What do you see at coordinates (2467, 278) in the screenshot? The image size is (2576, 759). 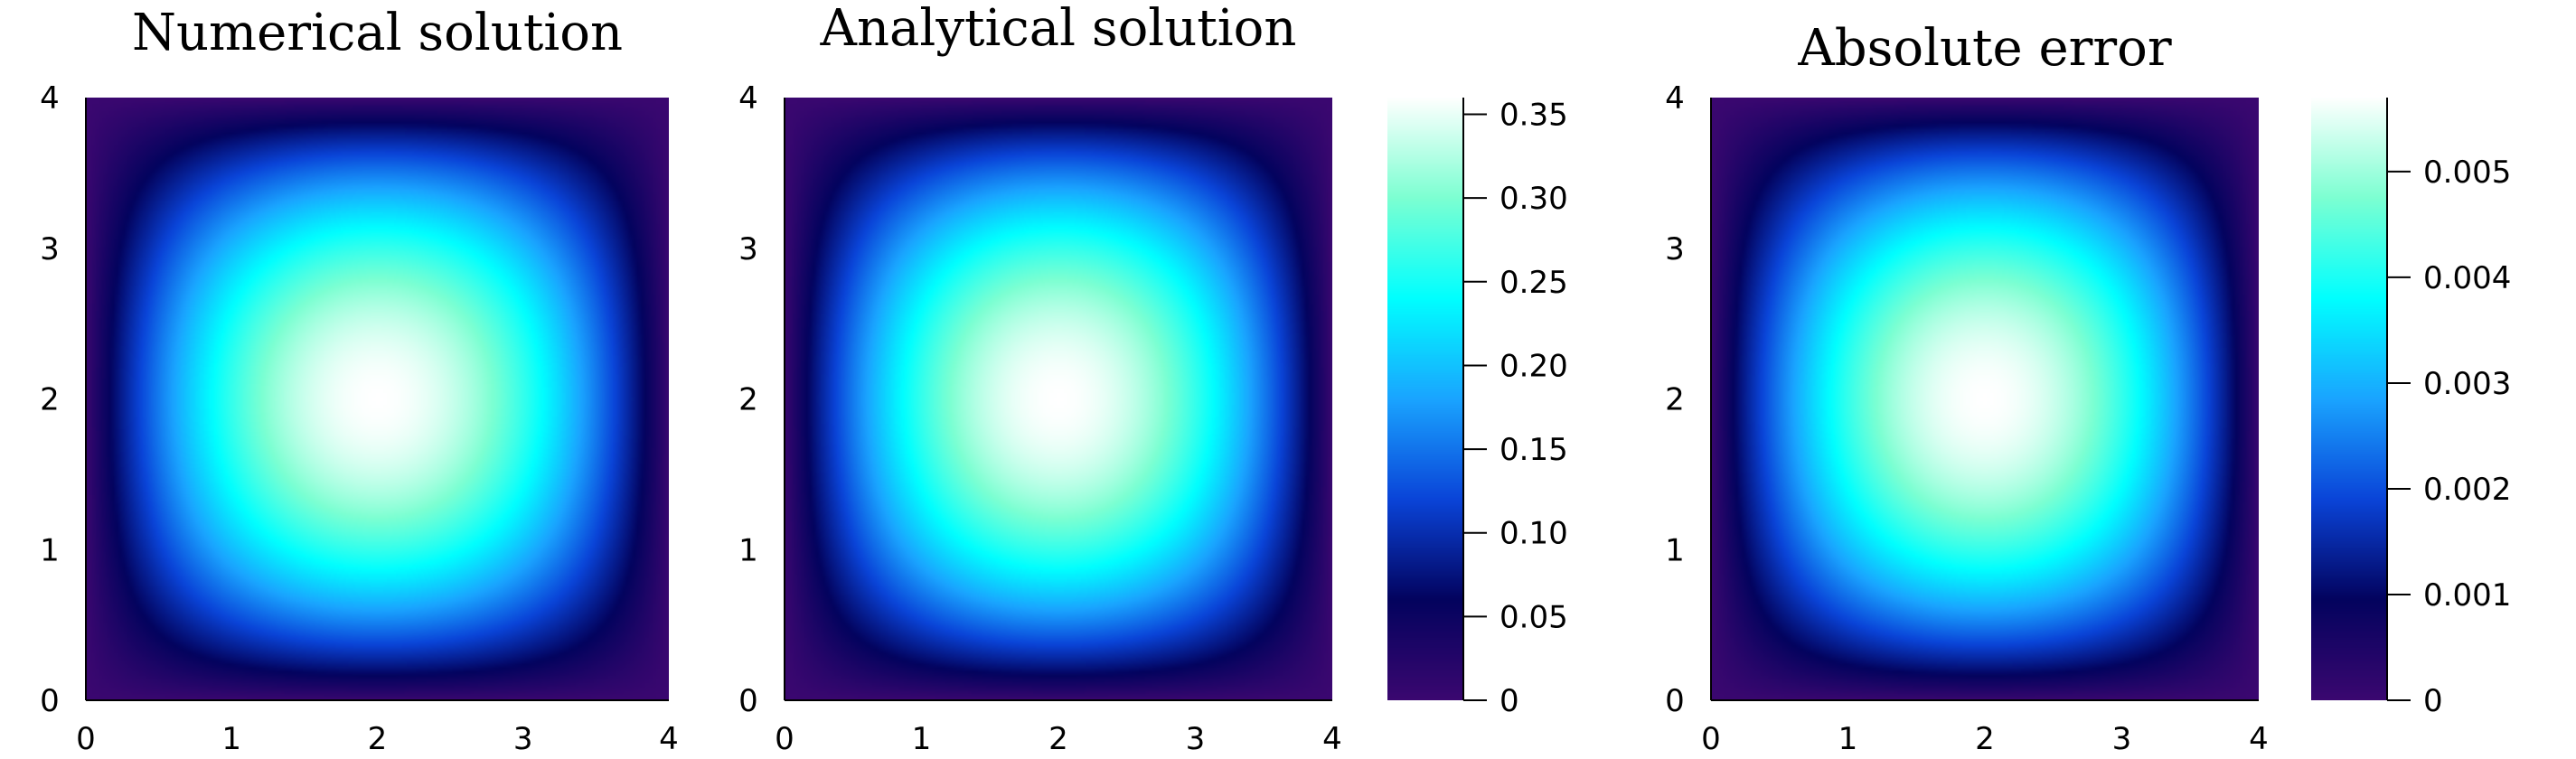 I see `colorbar-tick-label: 0.004` at bounding box center [2467, 278].